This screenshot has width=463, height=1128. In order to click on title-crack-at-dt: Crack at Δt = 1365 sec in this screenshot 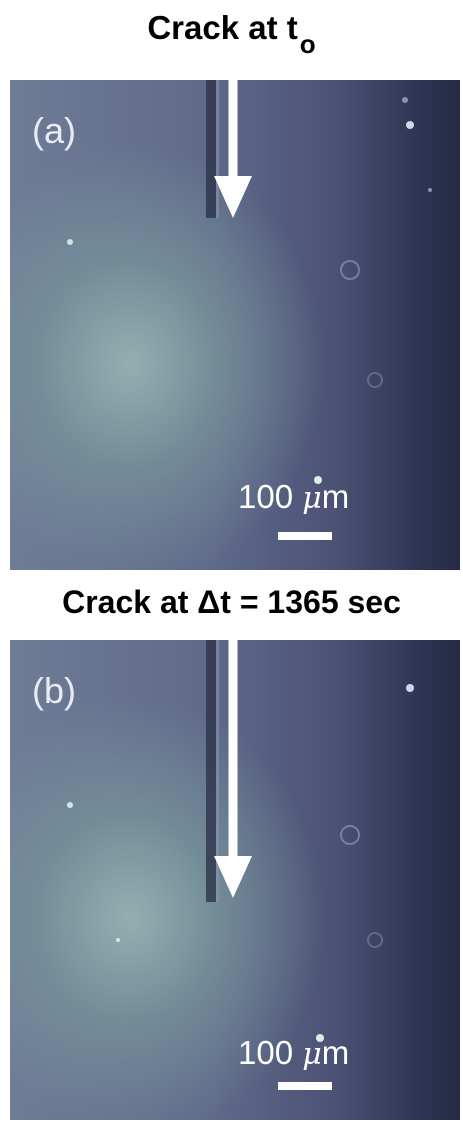, I will do `click(231, 602)`.